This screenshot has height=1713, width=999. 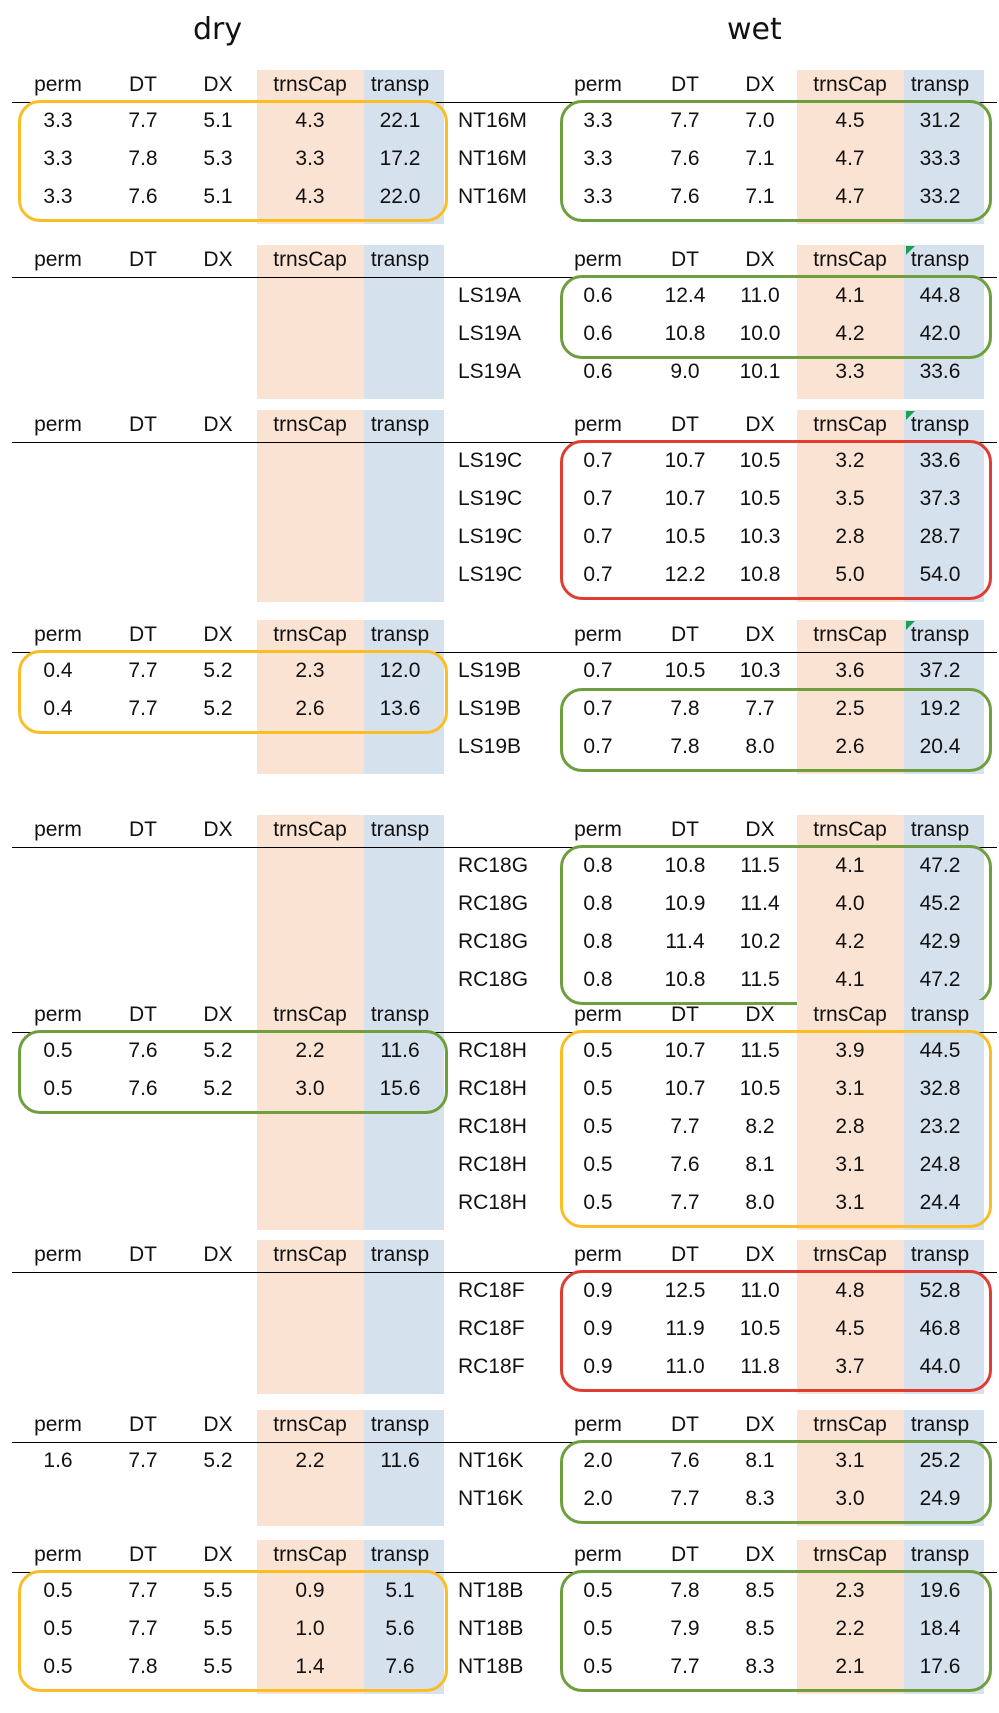 What do you see at coordinates (940, 1050) in the screenshot?
I see `wet-cell: 44.5` at bounding box center [940, 1050].